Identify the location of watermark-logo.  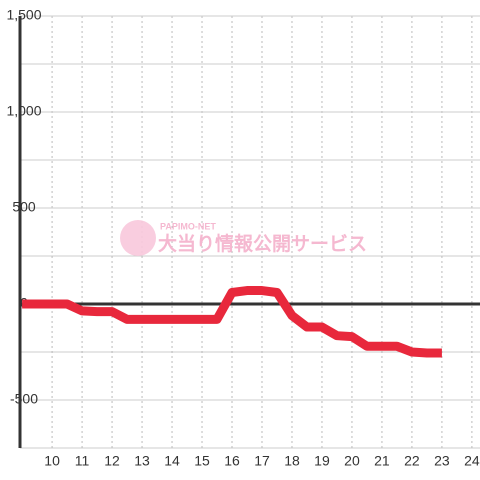
(138, 238).